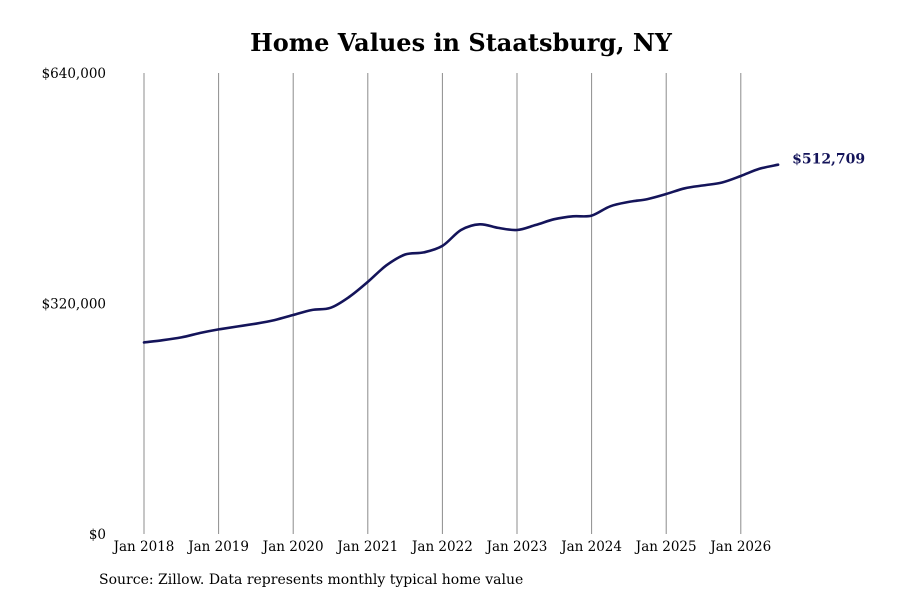 This screenshot has width=900, height=600. I want to click on x-tick-label: Jan 2018, so click(143, 547).